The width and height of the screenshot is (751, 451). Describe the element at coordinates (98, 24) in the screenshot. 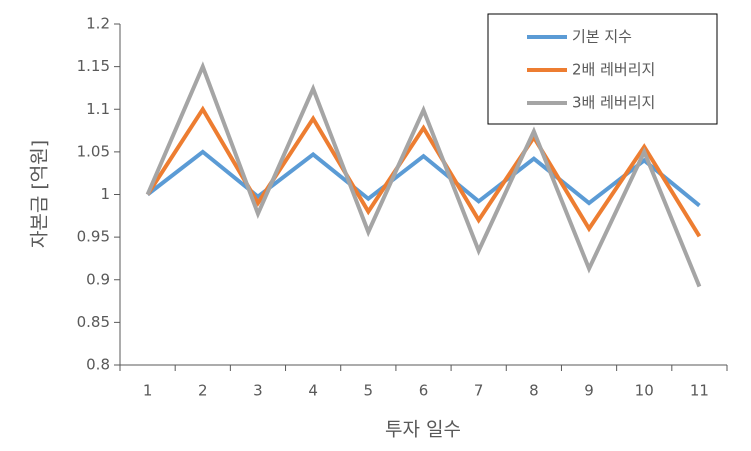

I see `y-tick-label: 1.2` at that location.